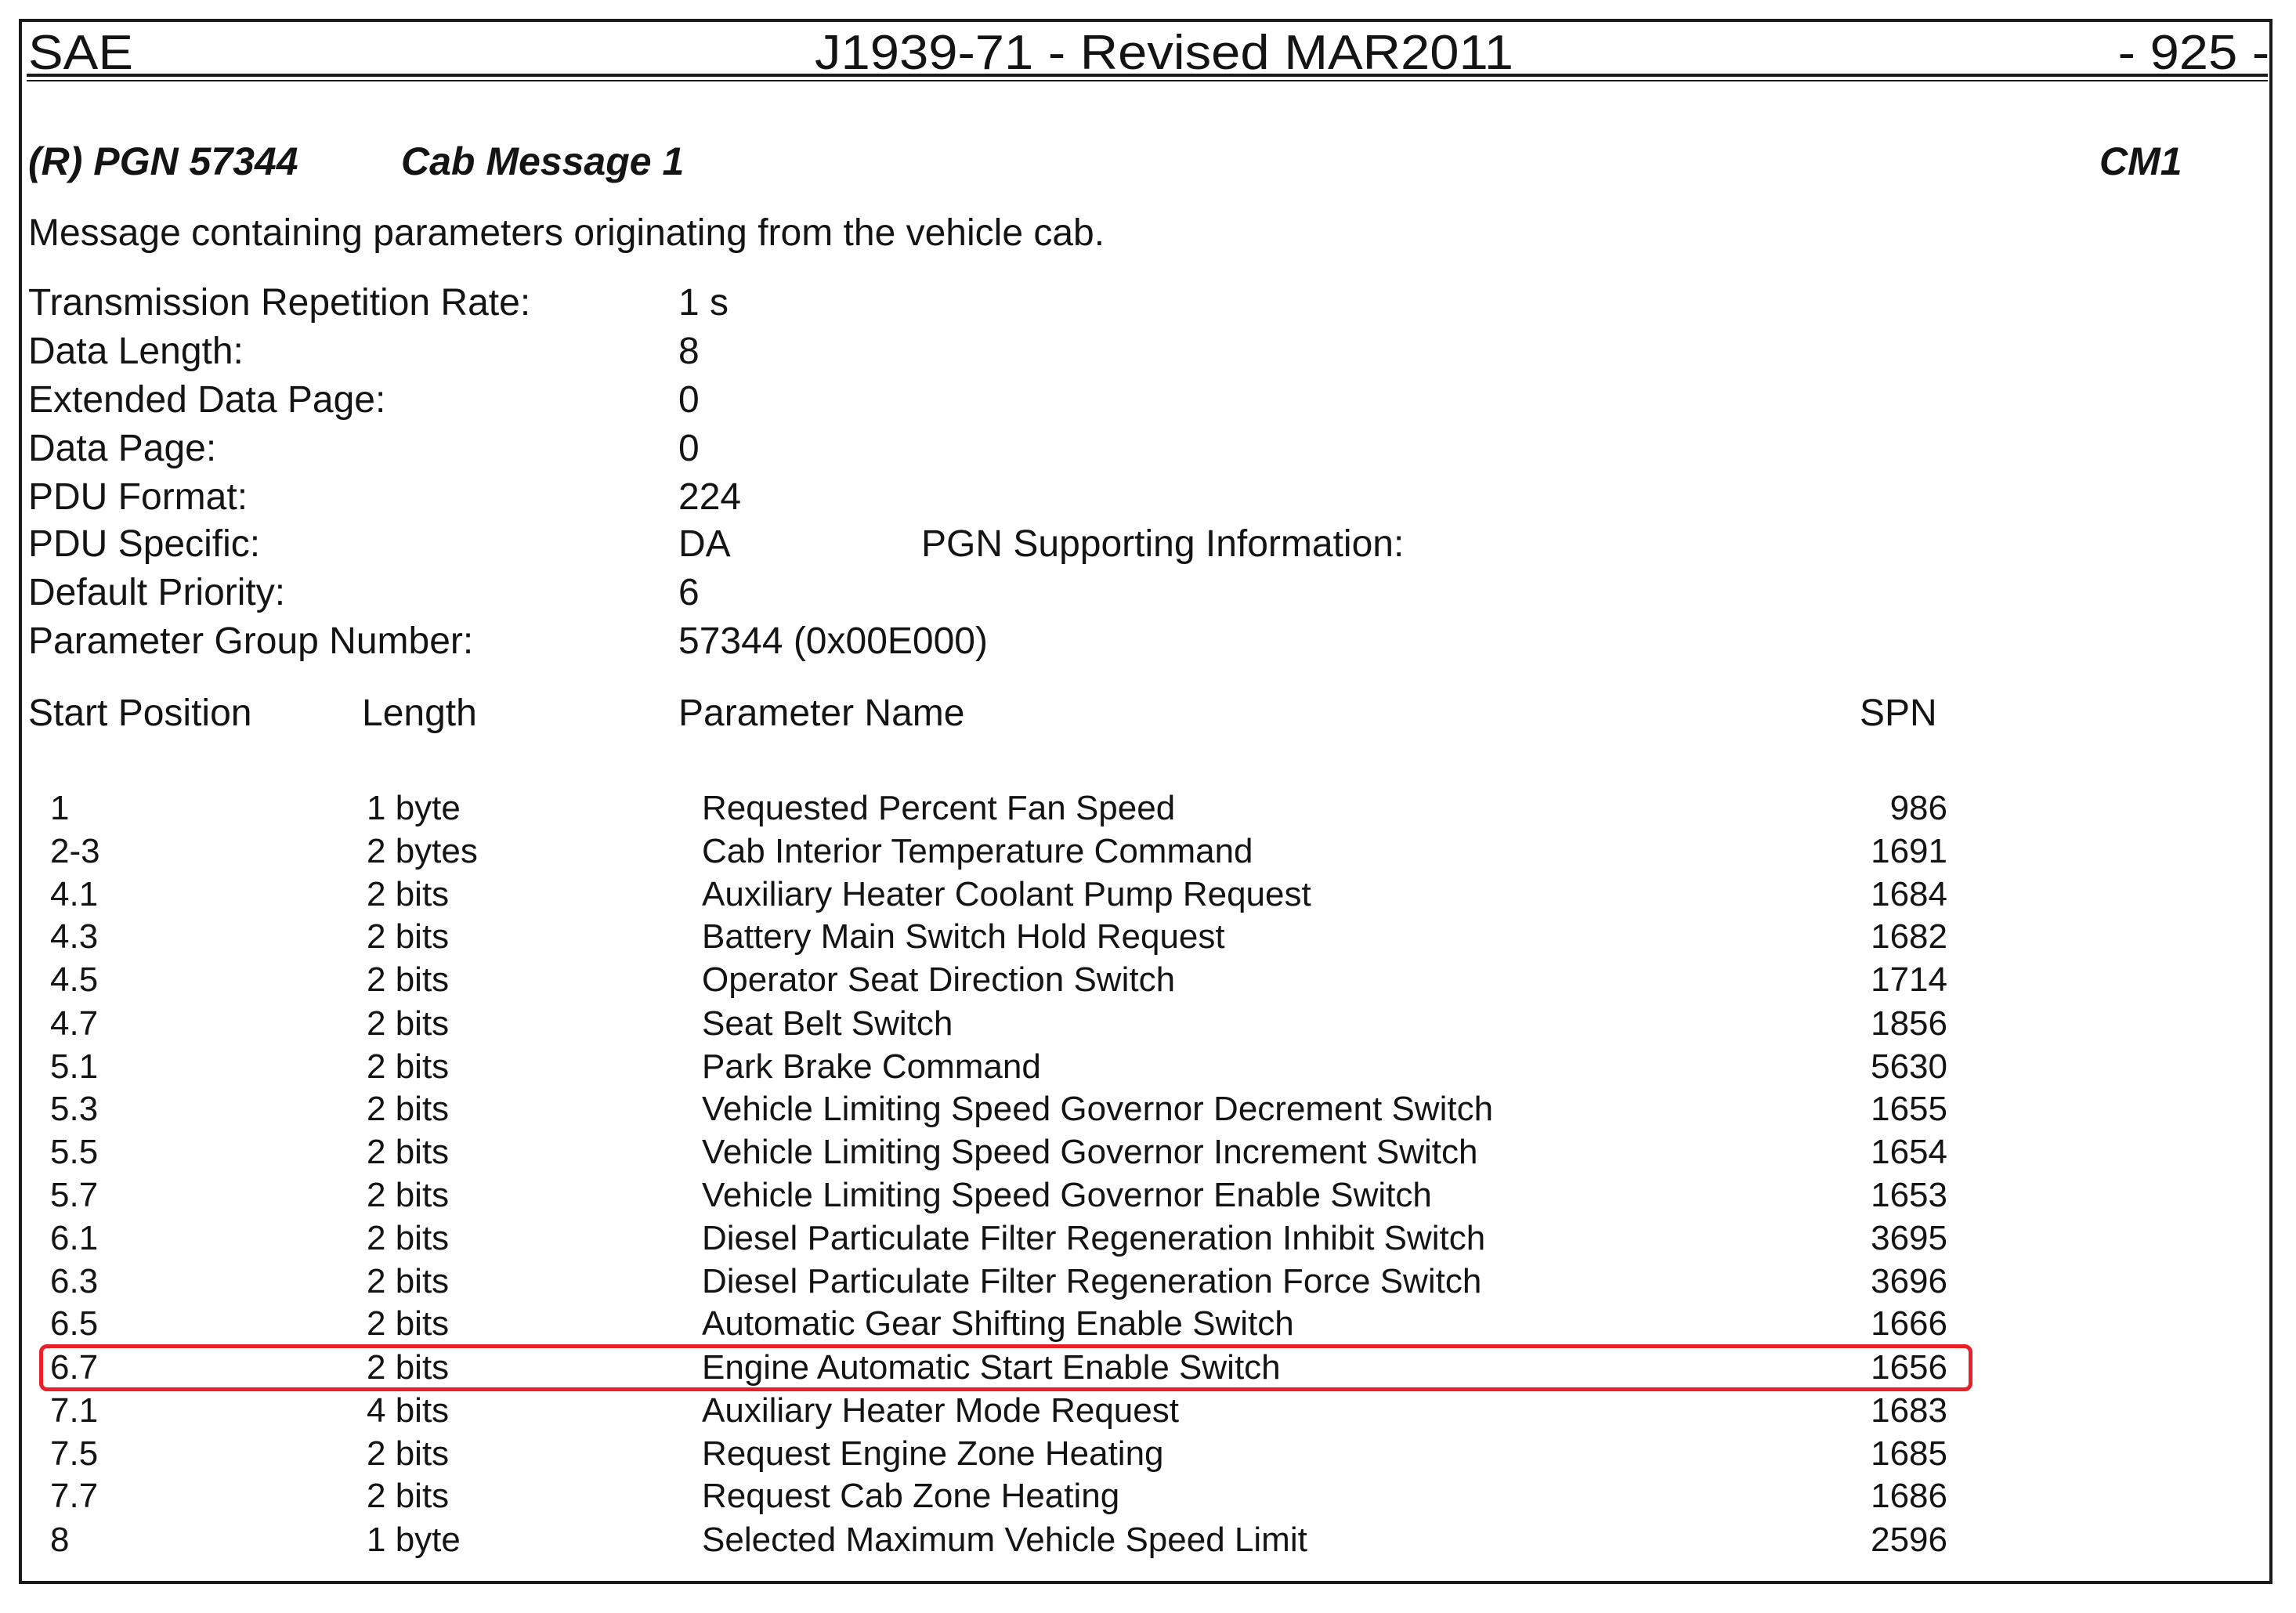  I want to click on cell-spn: 1856, so click(1909, 1023).